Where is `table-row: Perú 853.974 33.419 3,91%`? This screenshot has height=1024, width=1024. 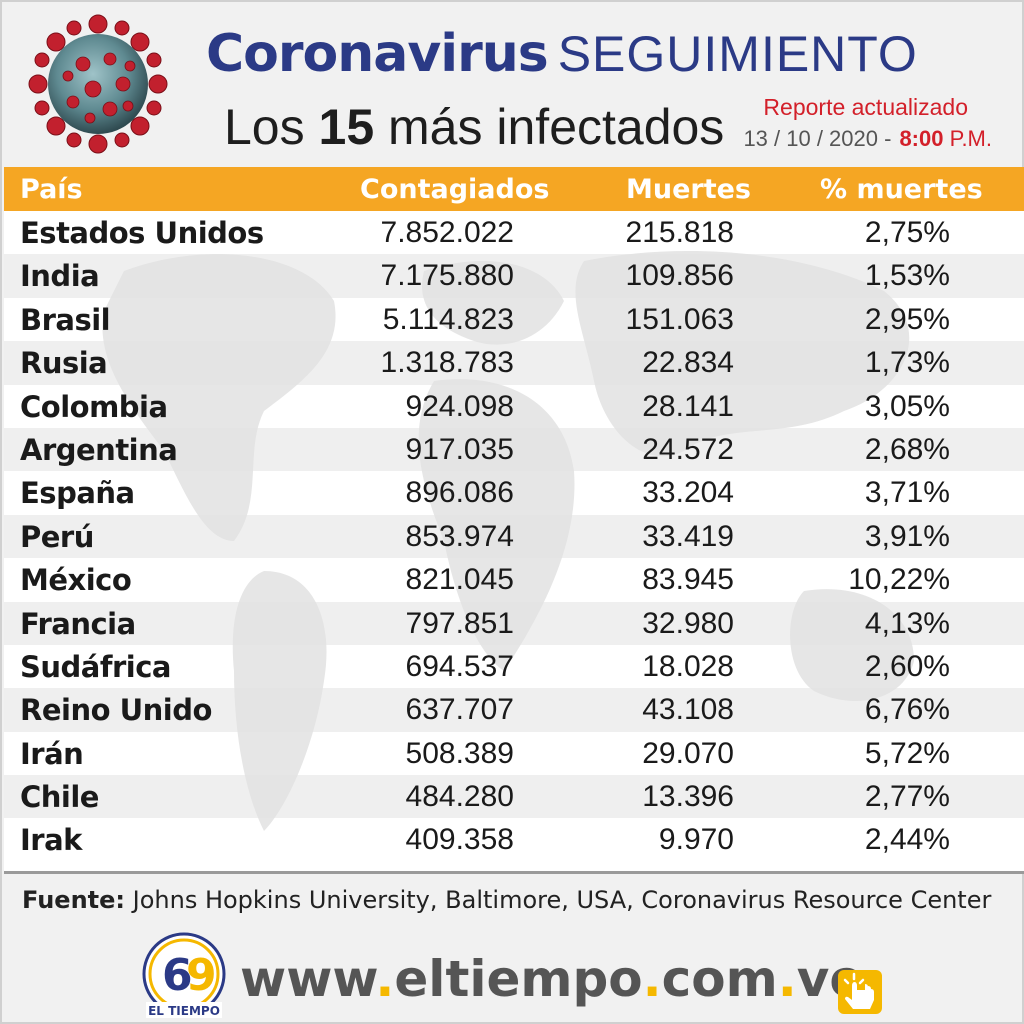 table-row: Perú 853.974 33.419 3,91% is located at coordinates (514, 536).